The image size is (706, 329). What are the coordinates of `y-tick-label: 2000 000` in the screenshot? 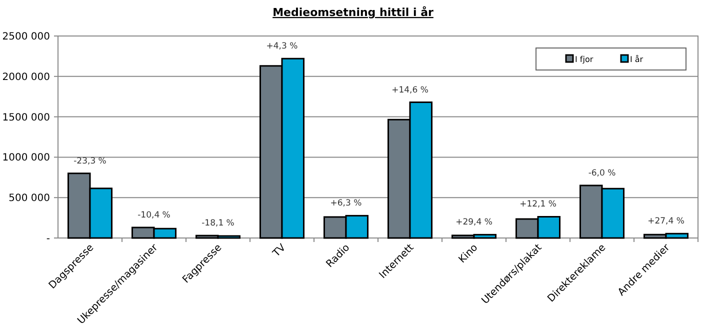 It's located at (26, 77).